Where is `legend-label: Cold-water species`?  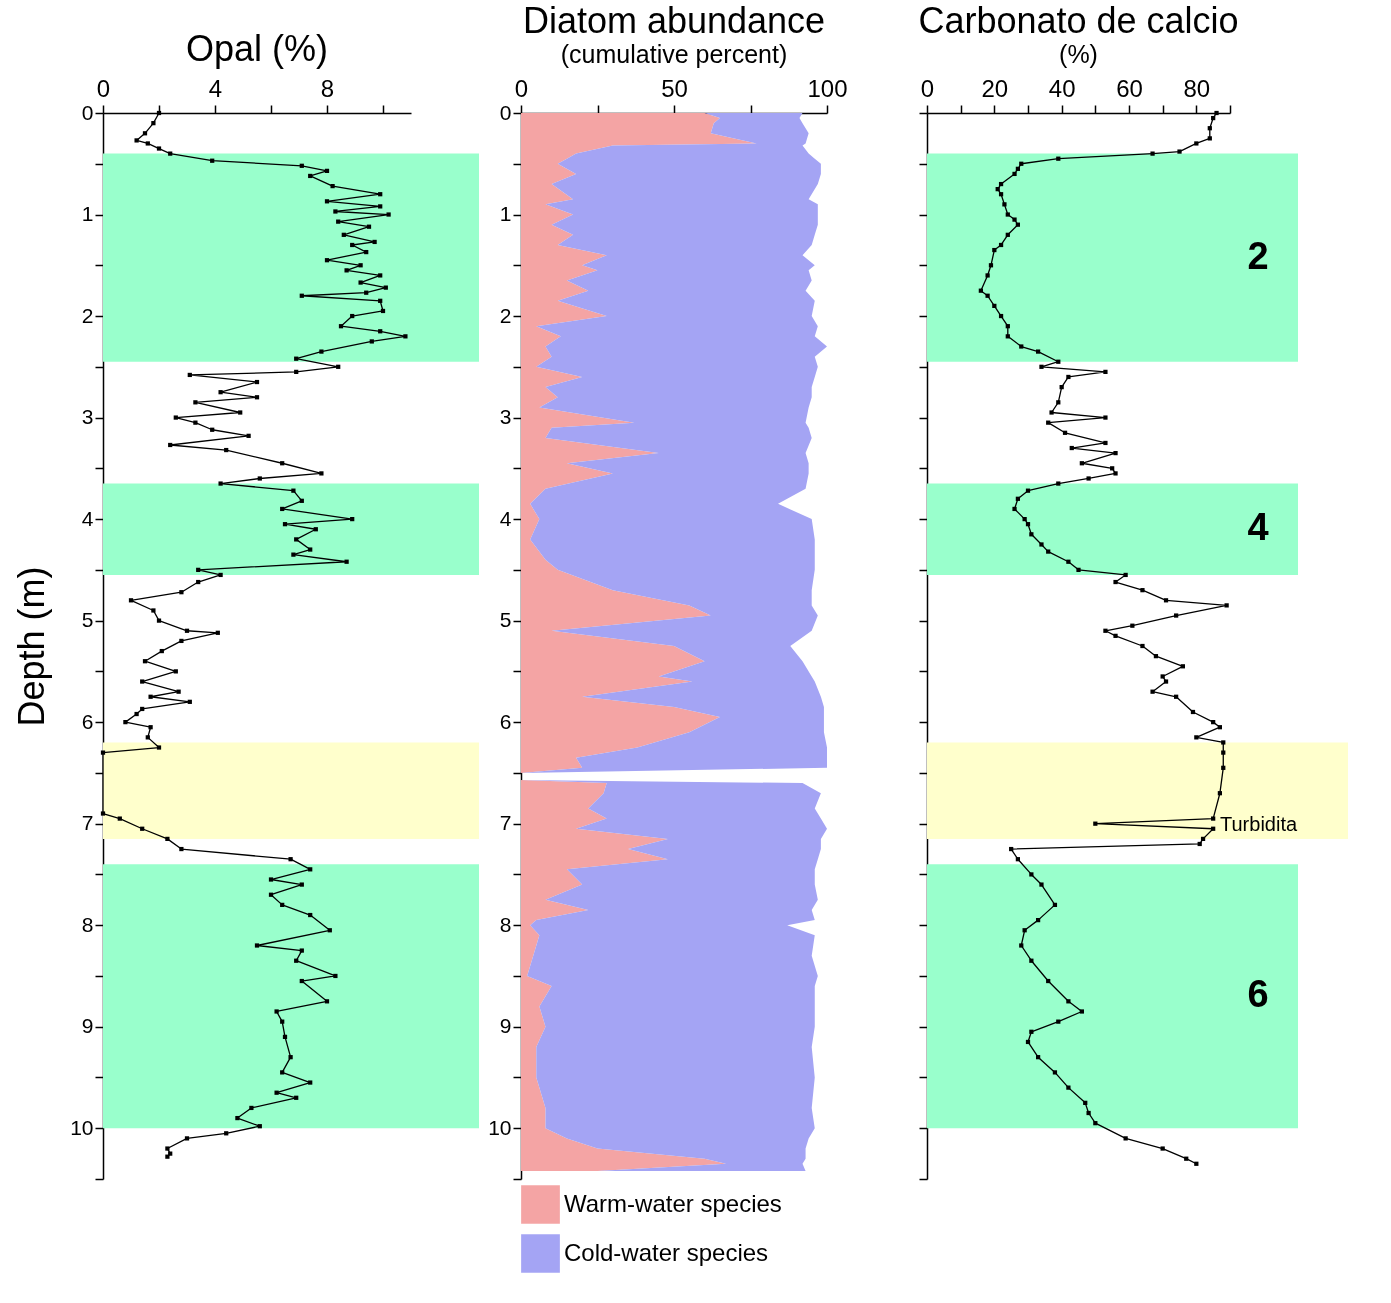
legend-label: Cold-water species is located at coordinates (666, 1252).